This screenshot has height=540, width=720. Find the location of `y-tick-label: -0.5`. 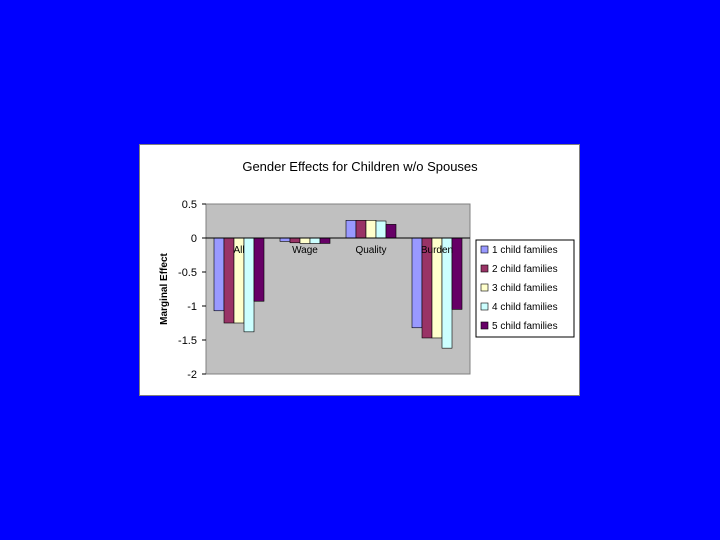

y-tick-label: -0.5 is located at coordinates (187, 273).